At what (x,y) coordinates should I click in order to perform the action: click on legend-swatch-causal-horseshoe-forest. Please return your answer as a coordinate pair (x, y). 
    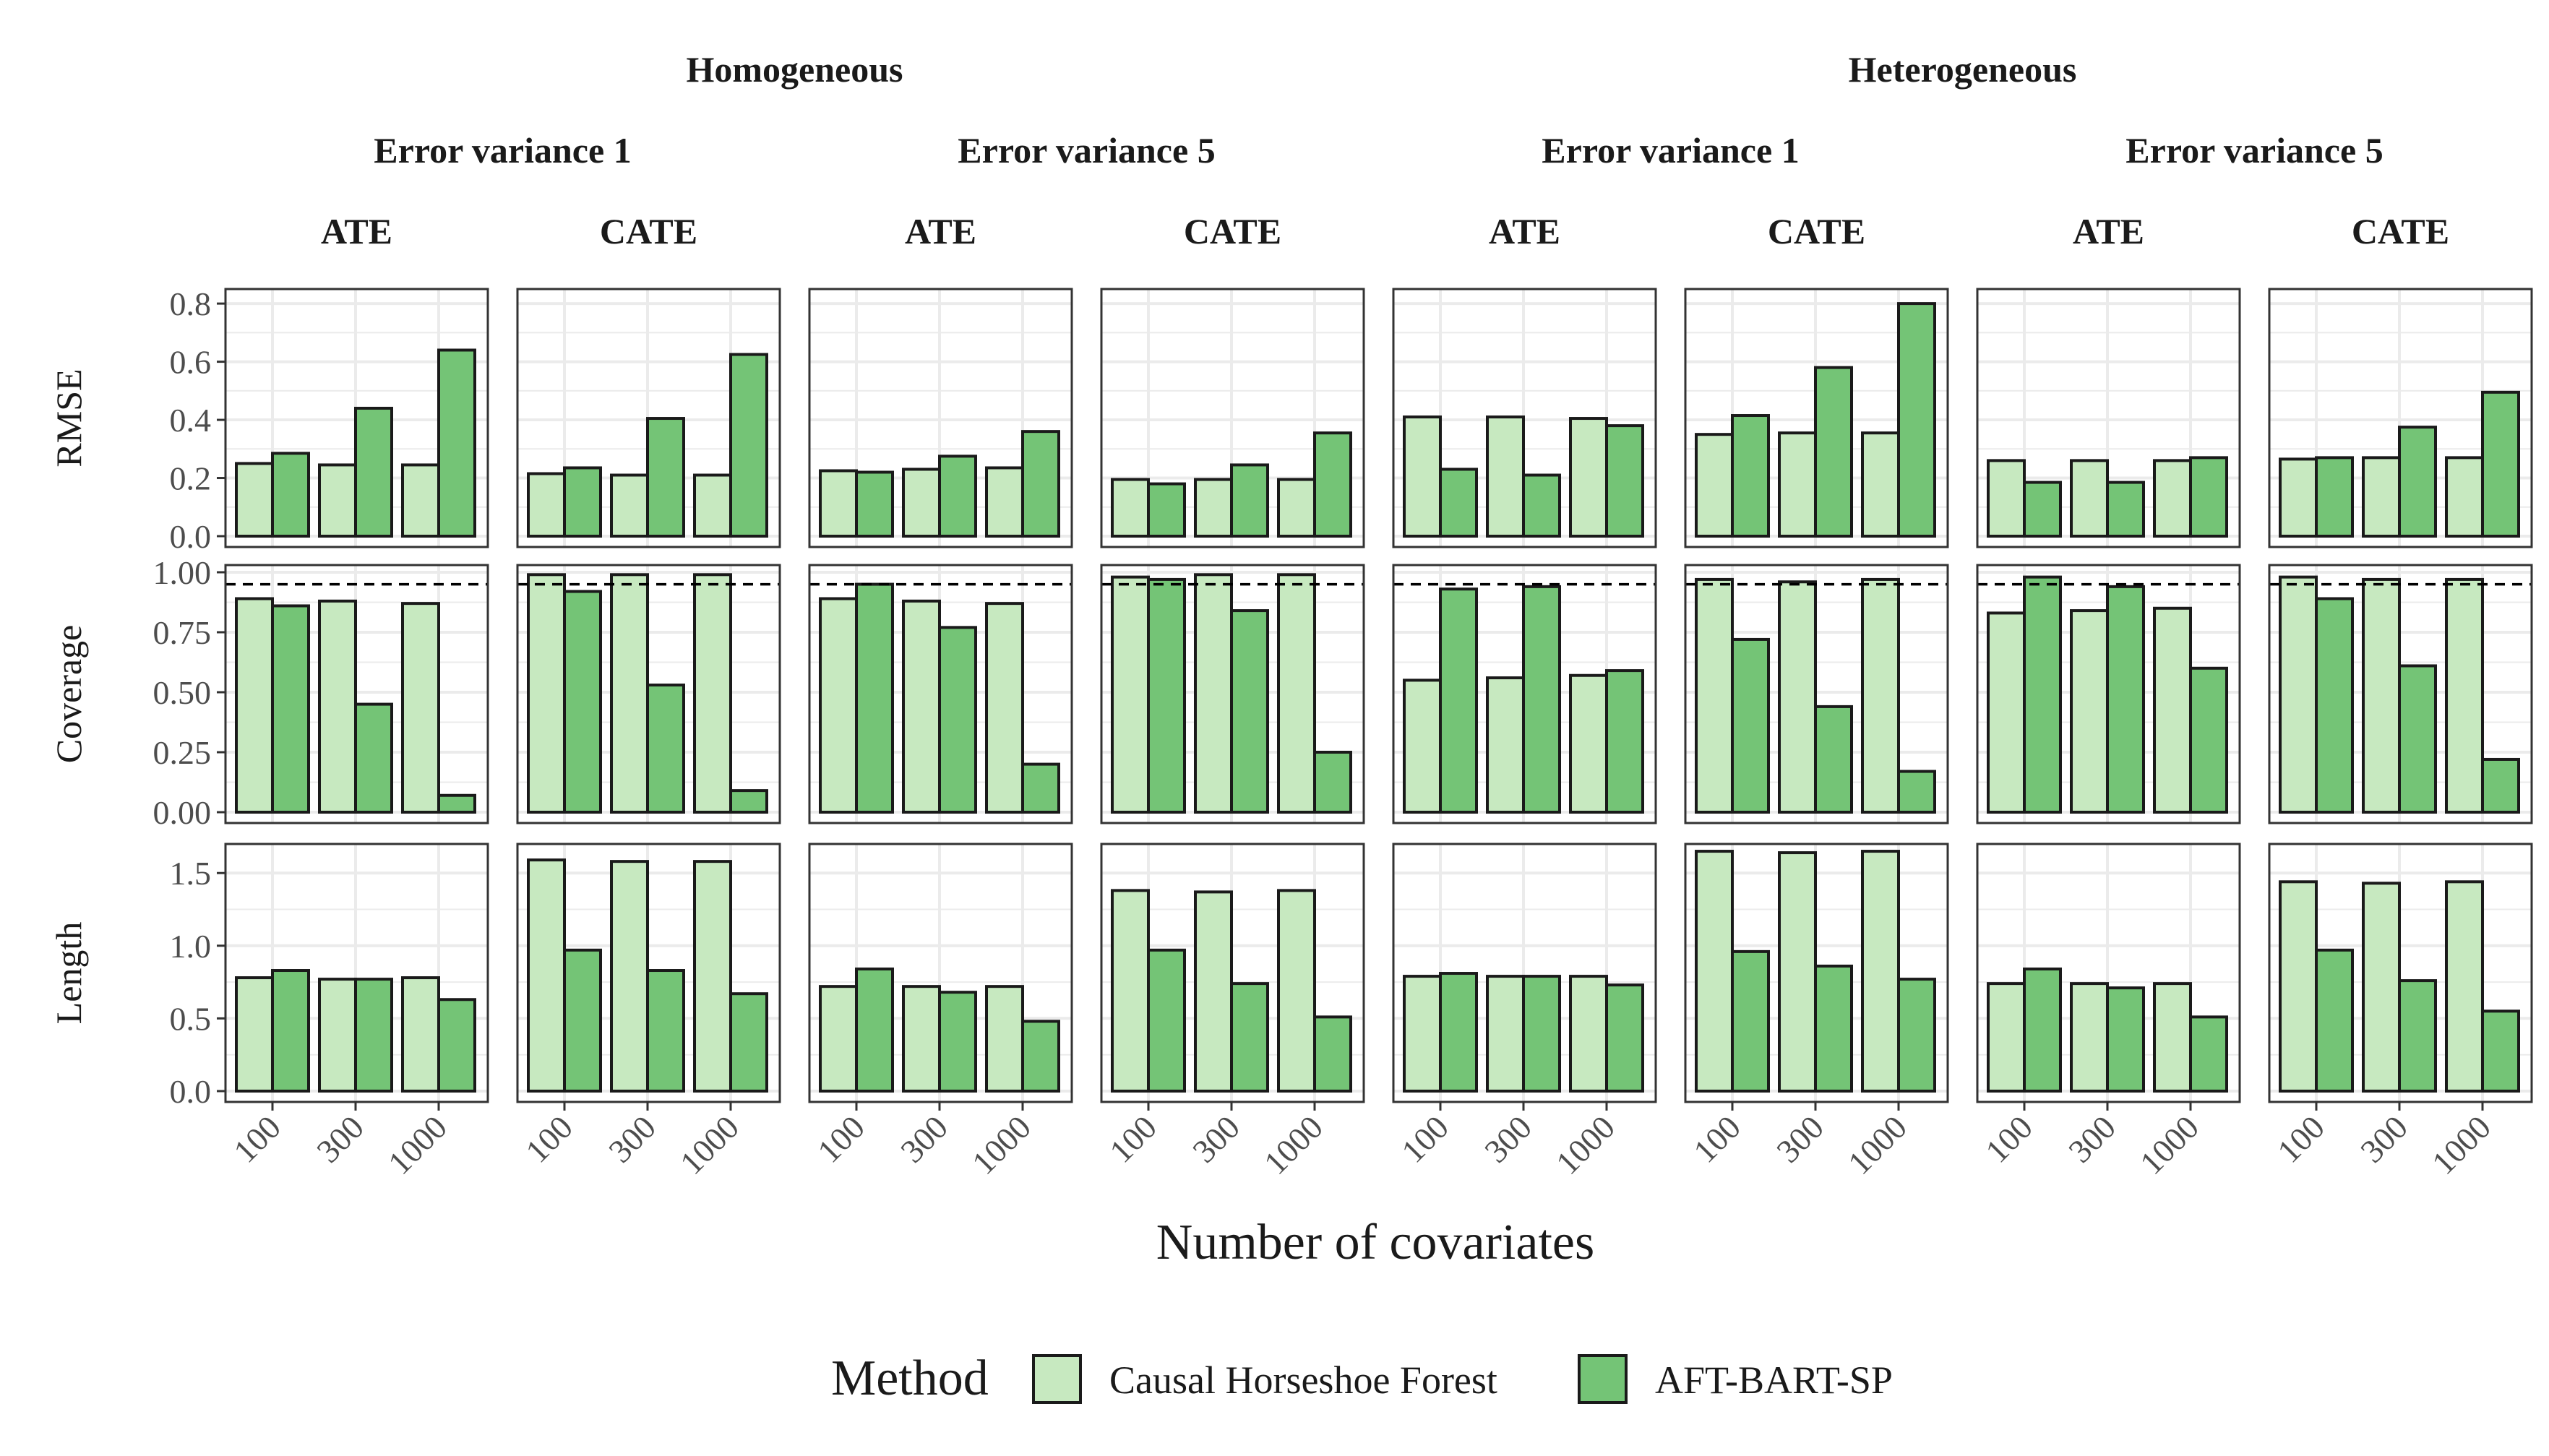
    Looking at the image, I should click on (1057, 1379).